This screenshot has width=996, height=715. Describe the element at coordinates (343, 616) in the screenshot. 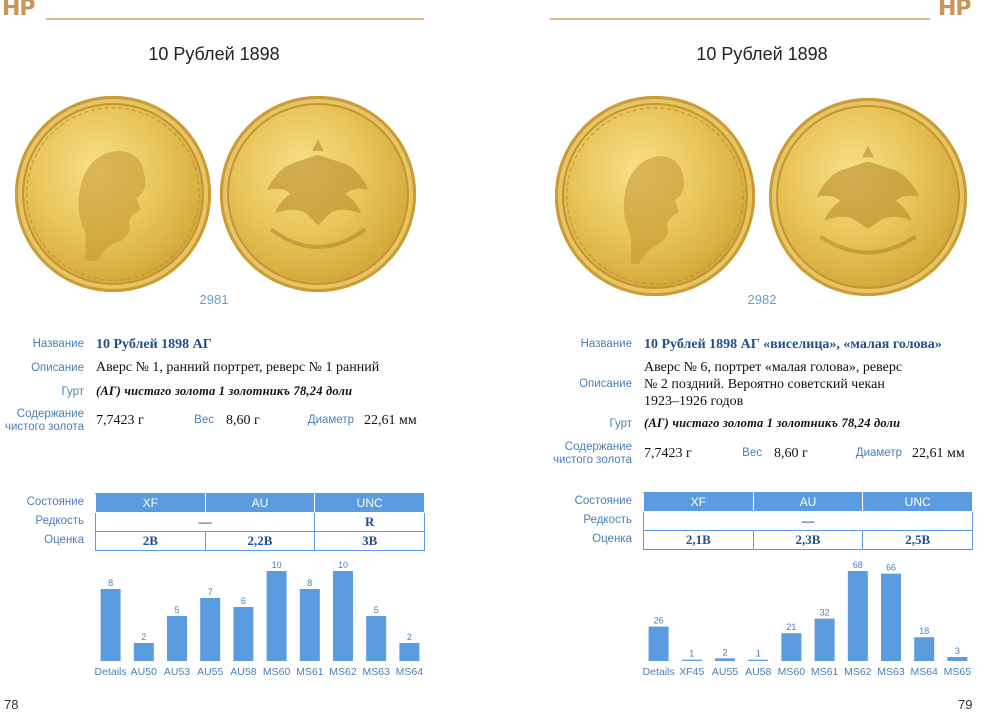

I see `bar-ms62` at that location.